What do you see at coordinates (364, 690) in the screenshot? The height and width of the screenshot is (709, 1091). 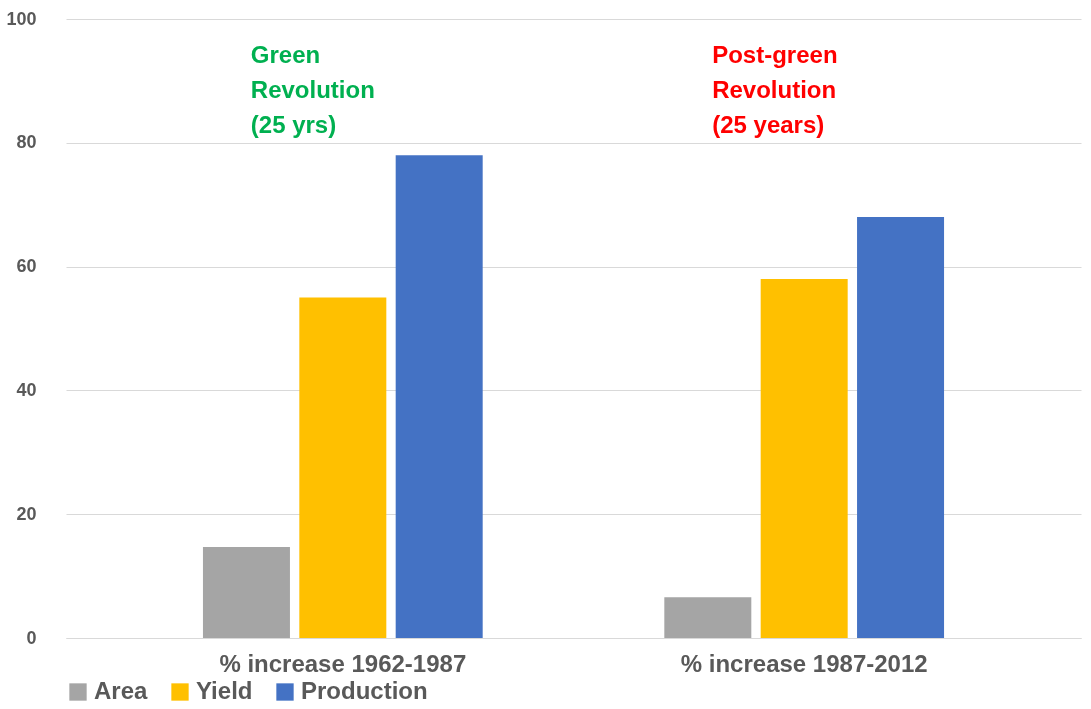 I see `legend-label: Production` at bounding box center [364, 690].